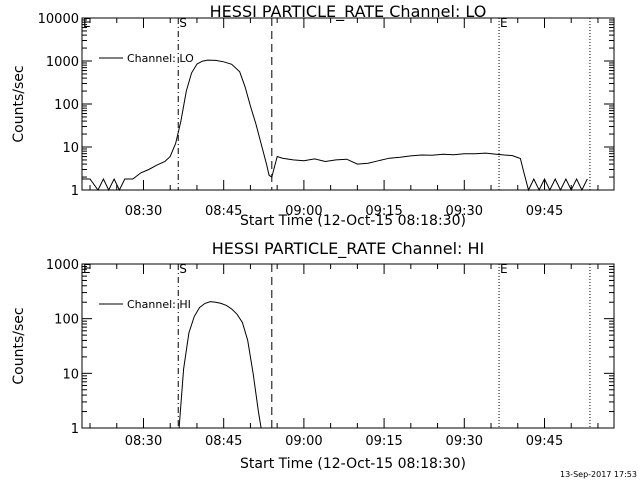 This screenshot has width=640, height=480. Describe the element at coordinates (598, 474) in the screenshot. I see `timestamp: 13-Sep-2017 17:53` at that location.